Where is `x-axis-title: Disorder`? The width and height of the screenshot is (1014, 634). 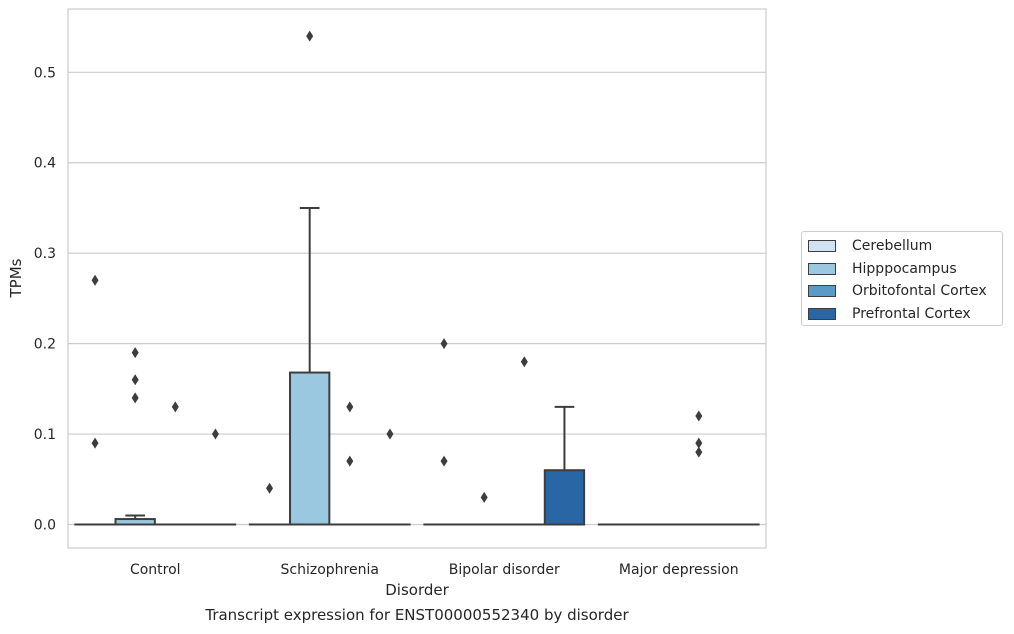
x-axis-title: Disorder is located at coordinates (417, 590).